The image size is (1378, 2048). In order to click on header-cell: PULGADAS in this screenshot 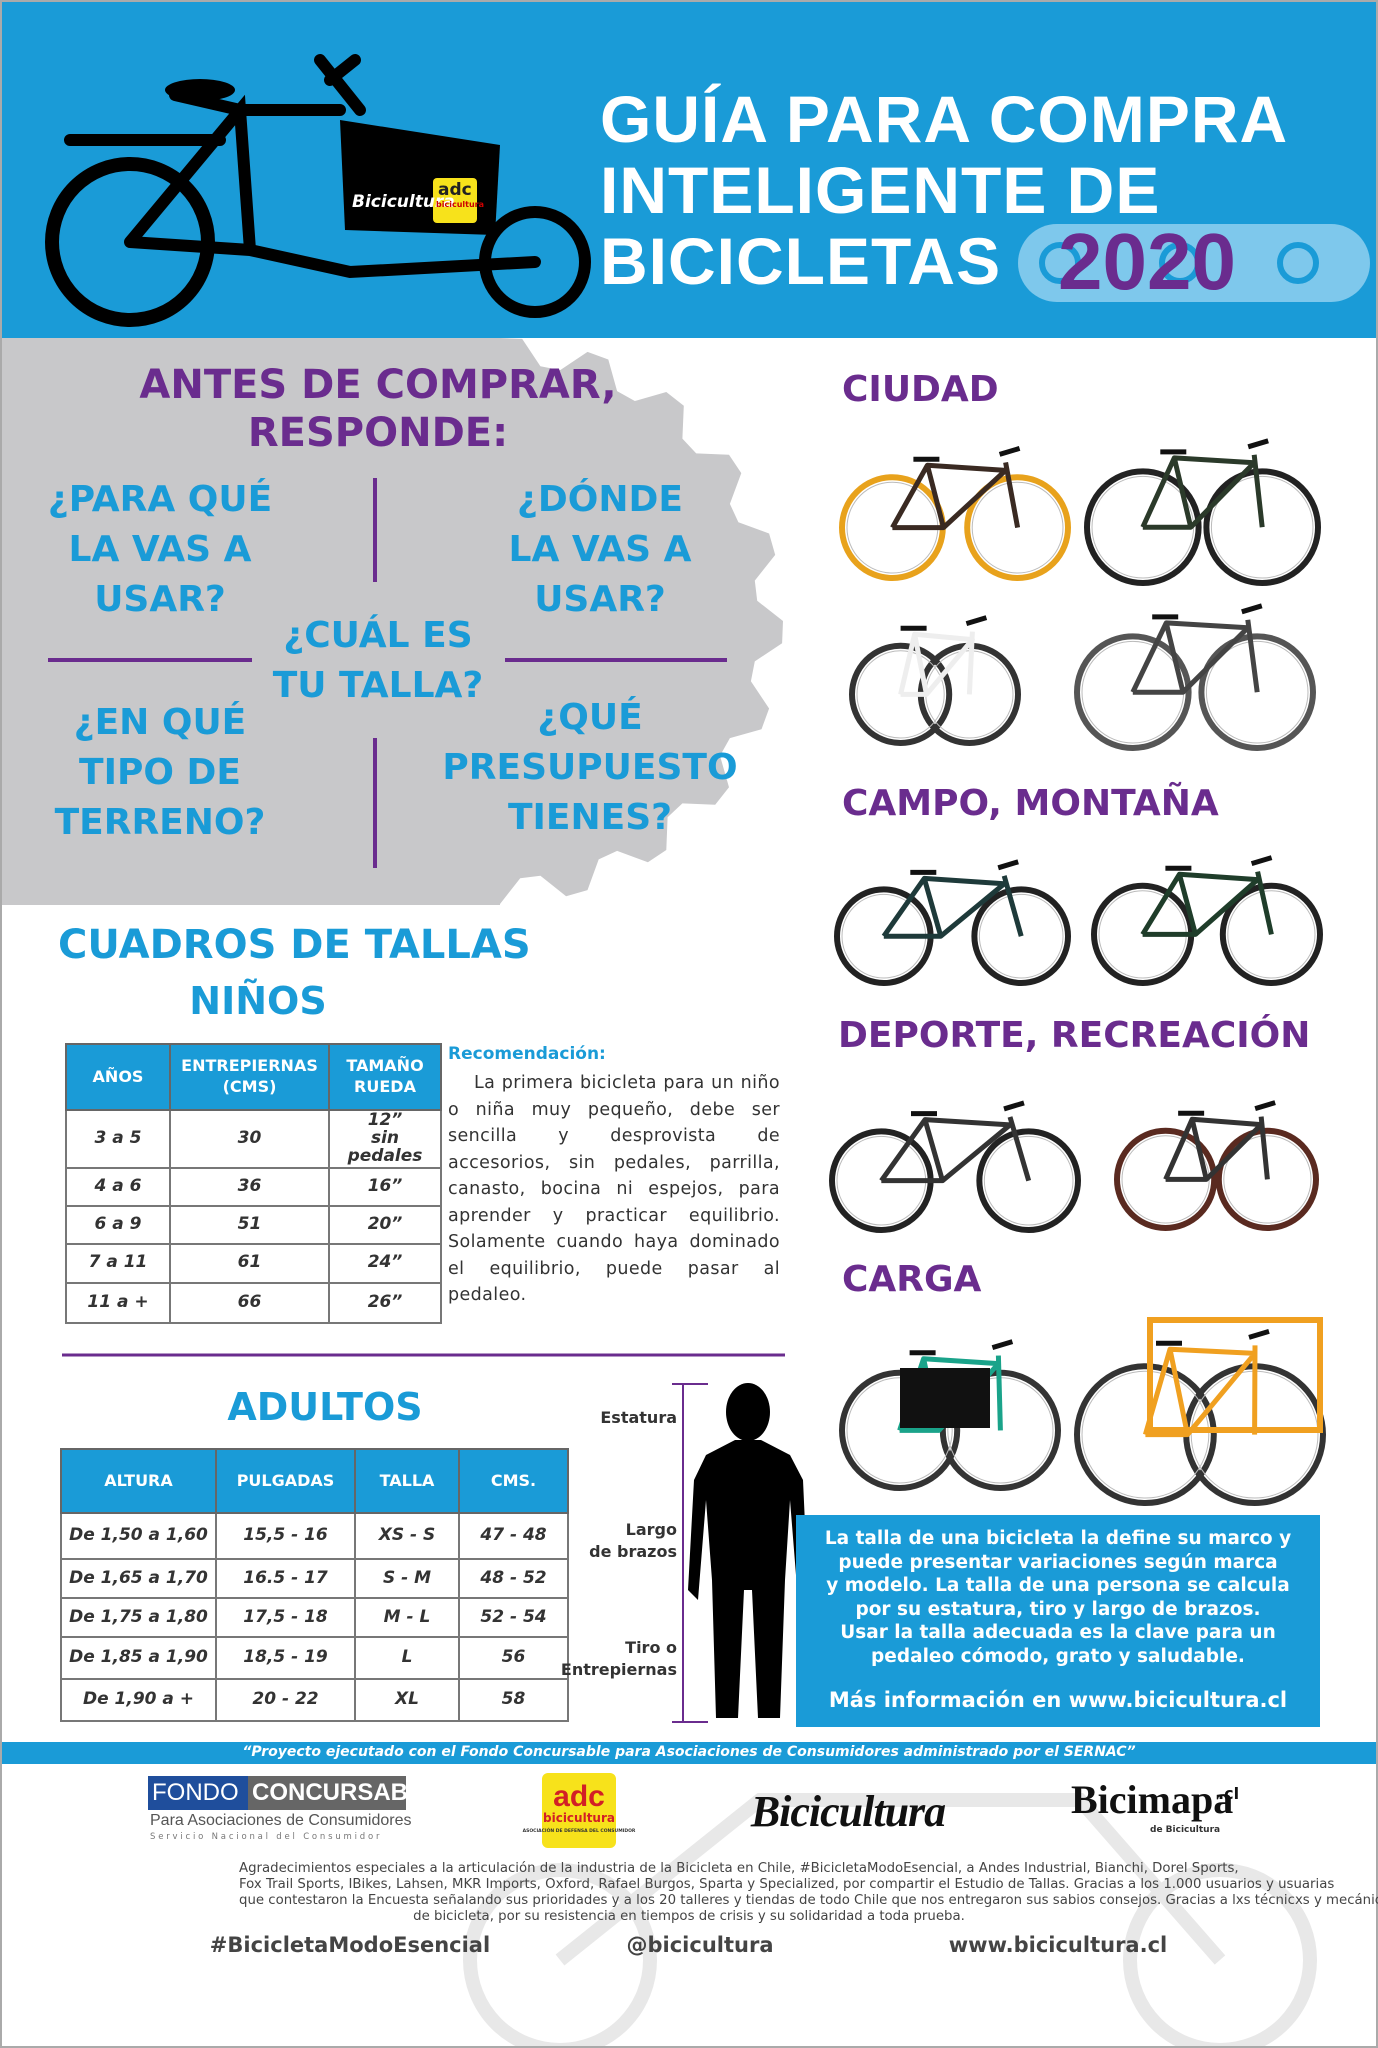, I will do `click(285, 1481)`.